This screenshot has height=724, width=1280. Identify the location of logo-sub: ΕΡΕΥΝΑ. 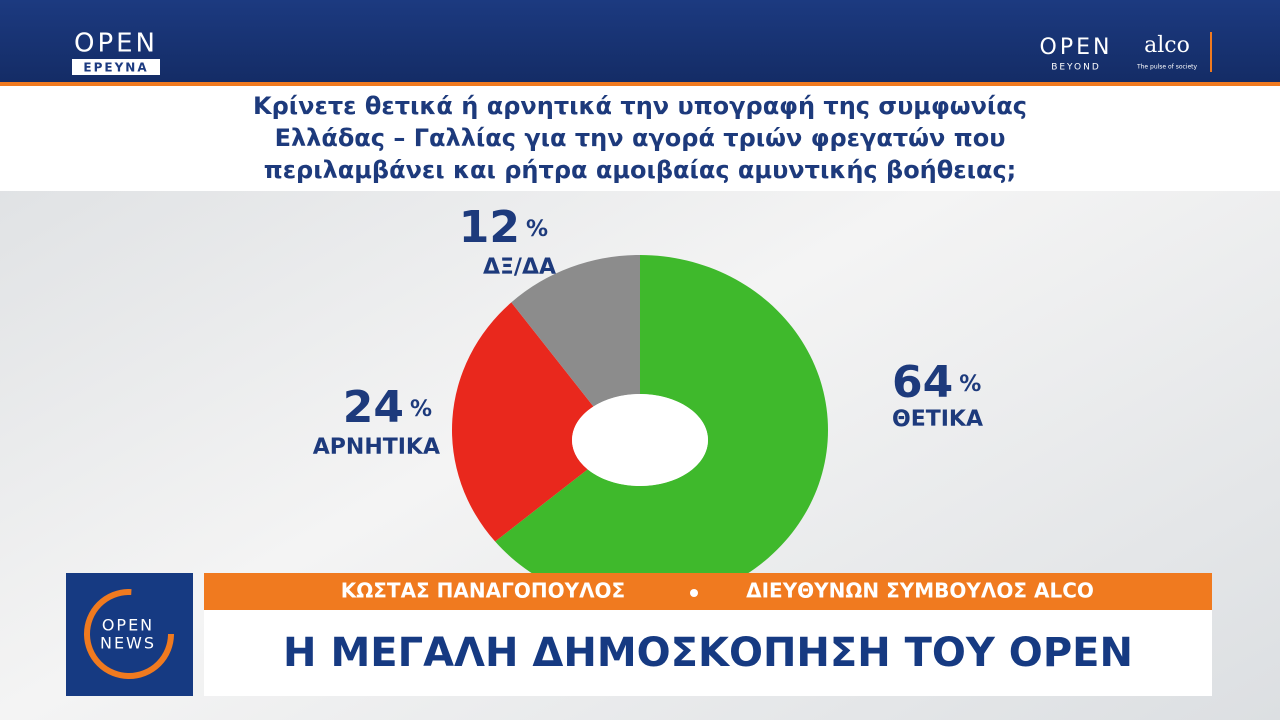
(115, 68).